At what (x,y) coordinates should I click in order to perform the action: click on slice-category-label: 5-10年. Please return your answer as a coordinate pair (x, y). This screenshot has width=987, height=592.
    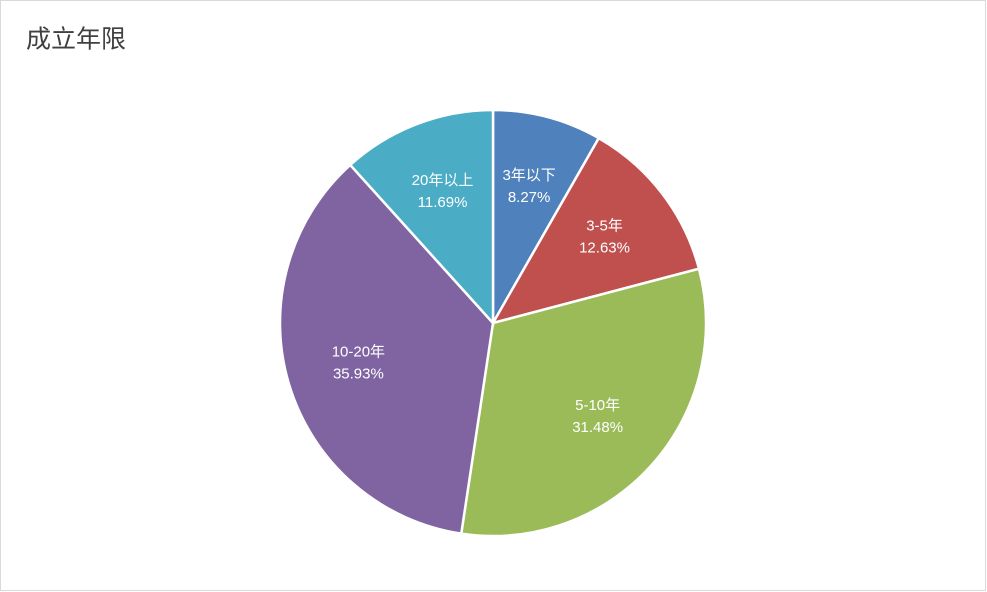
    Looking at the image, I should click on (597, 405).